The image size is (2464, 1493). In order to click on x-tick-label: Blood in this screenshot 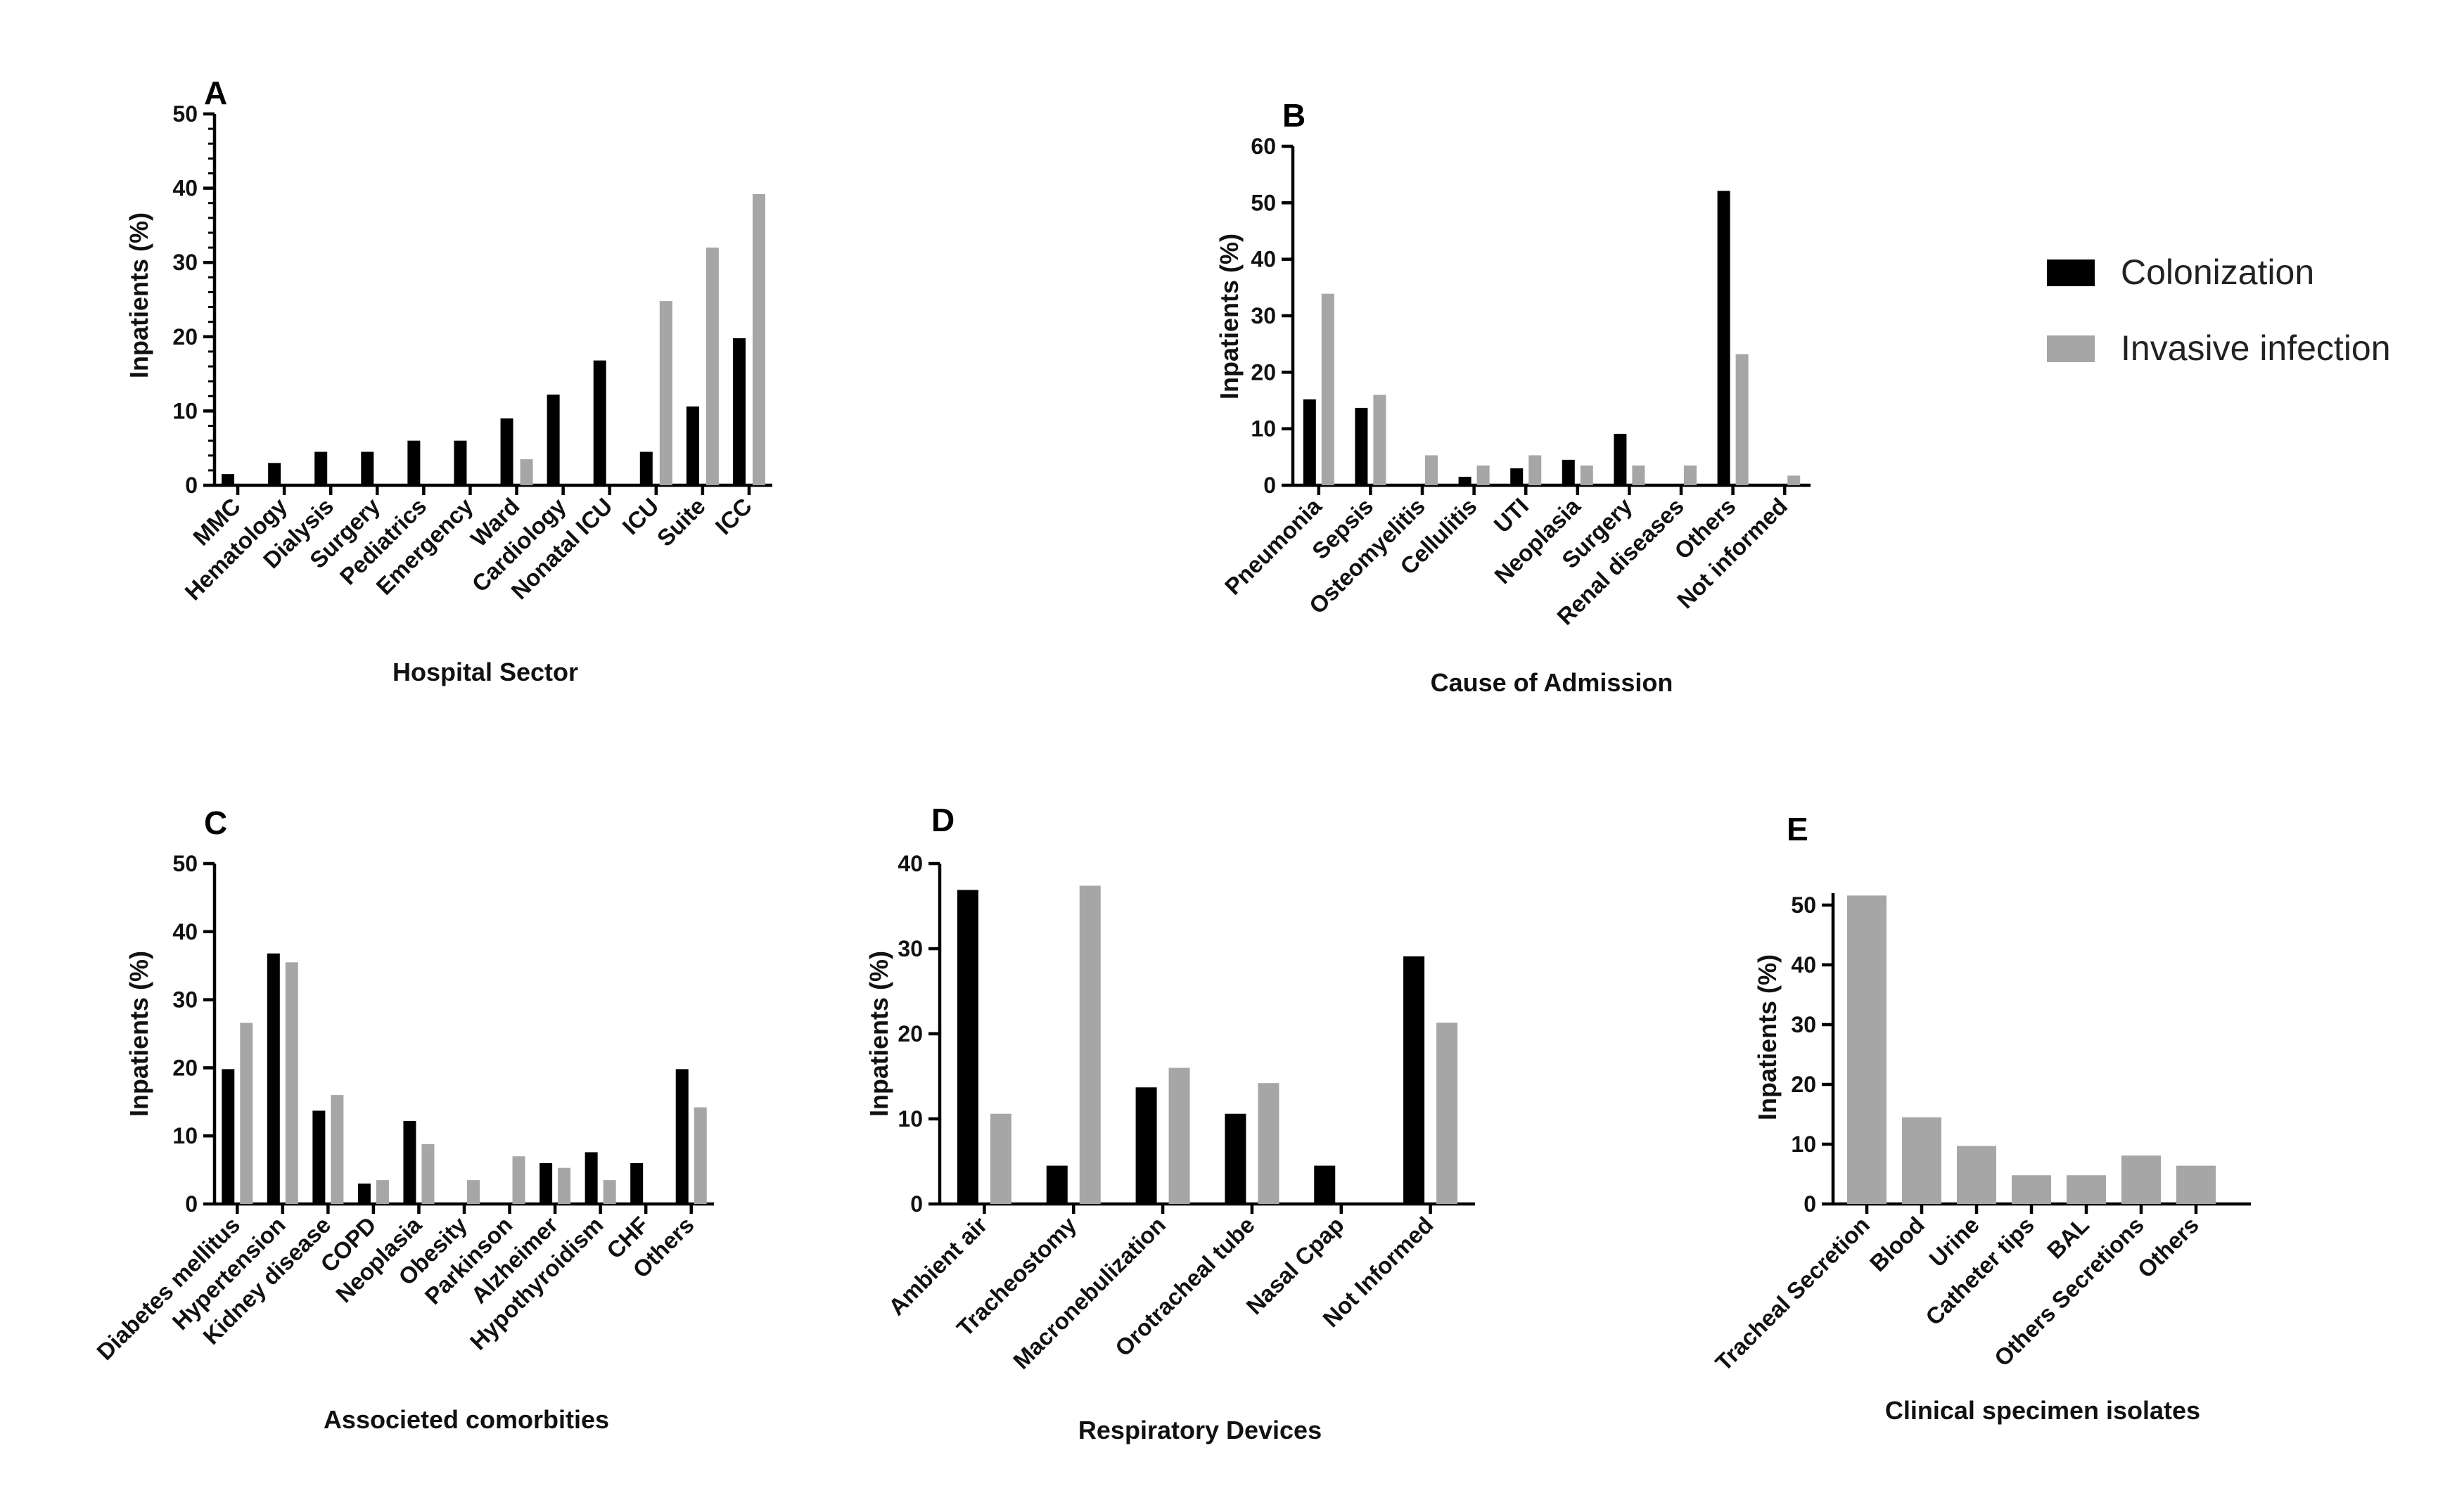, I will do `click(1897, 1244)`.